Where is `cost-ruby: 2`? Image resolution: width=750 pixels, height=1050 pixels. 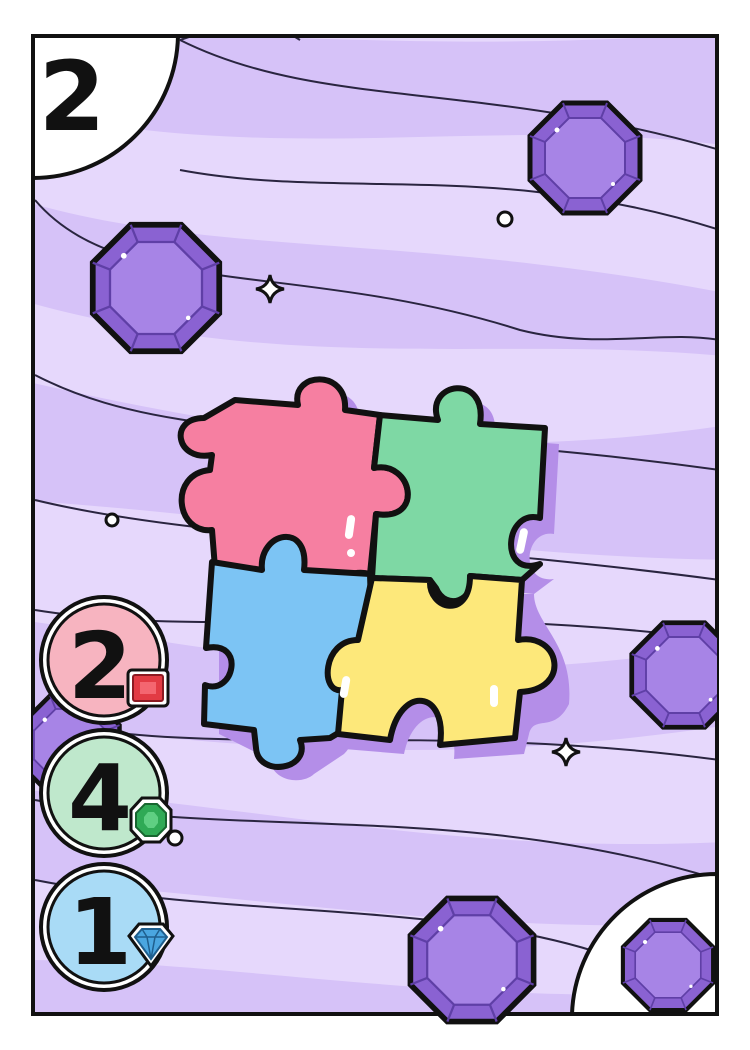
cost-ruby: 2 is located at coordinates (104, 660).